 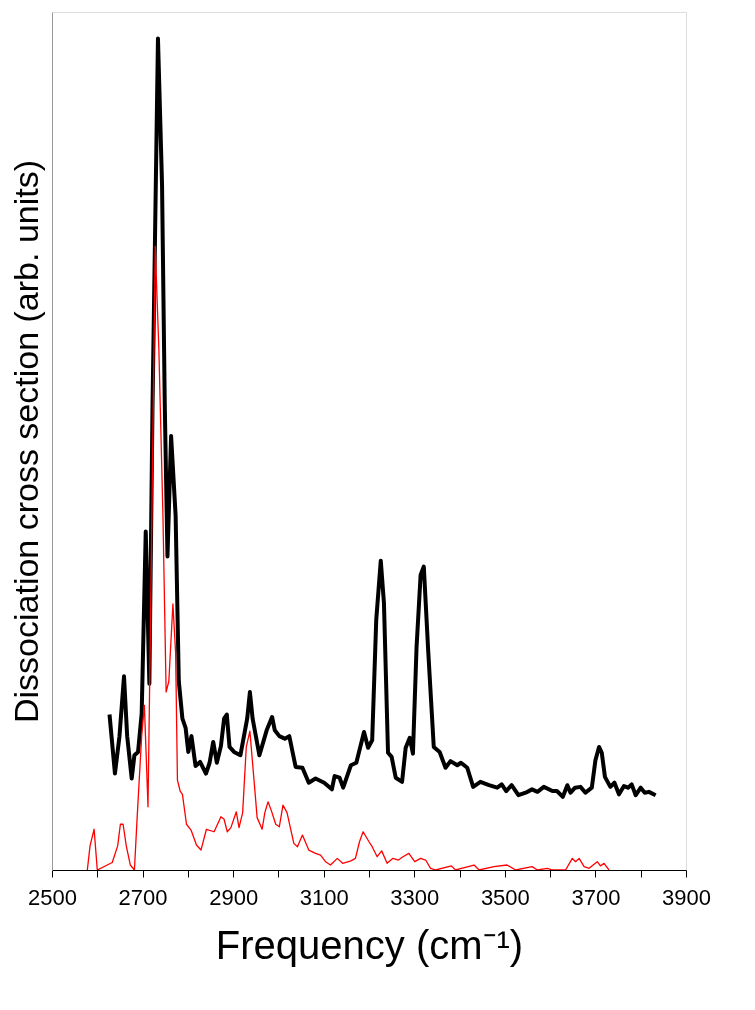 What do you see at coordinates (596, 897) in the screenshot?
I see `x-tick-label: 3700` at bounding box center [596, 897].